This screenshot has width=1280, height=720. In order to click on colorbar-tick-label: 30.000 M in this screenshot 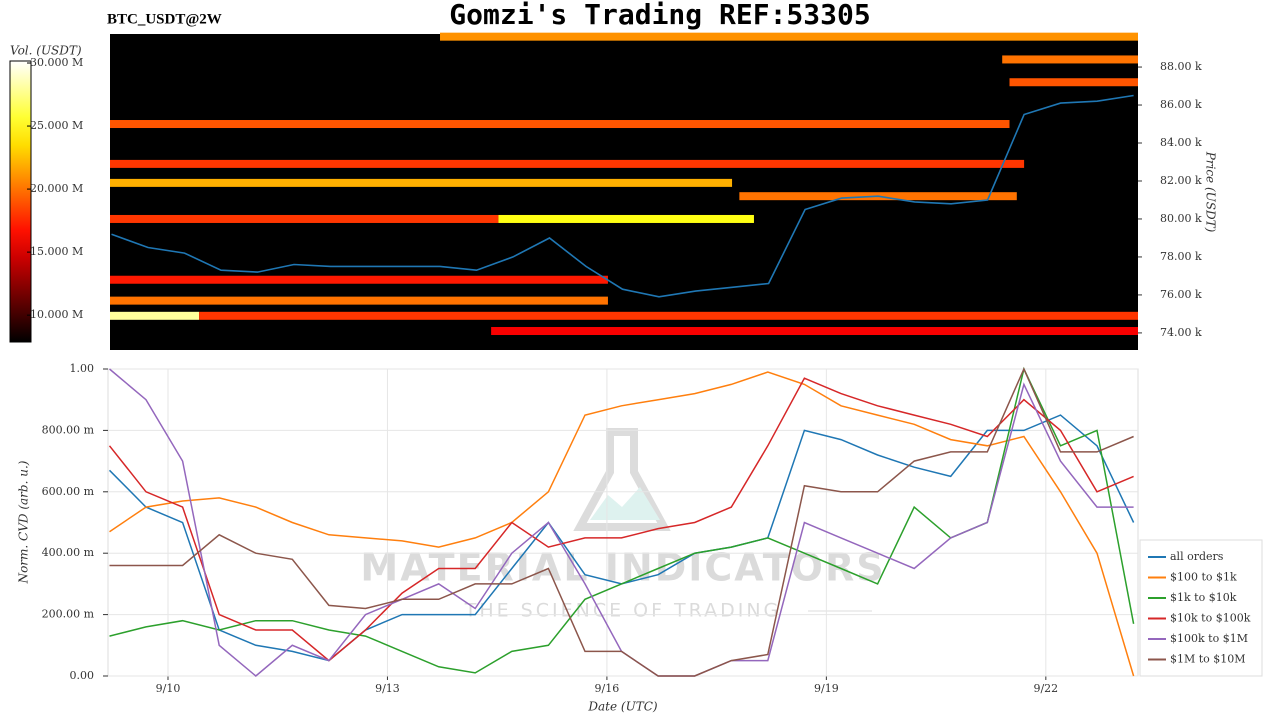, I will do `click(56, 62)`.